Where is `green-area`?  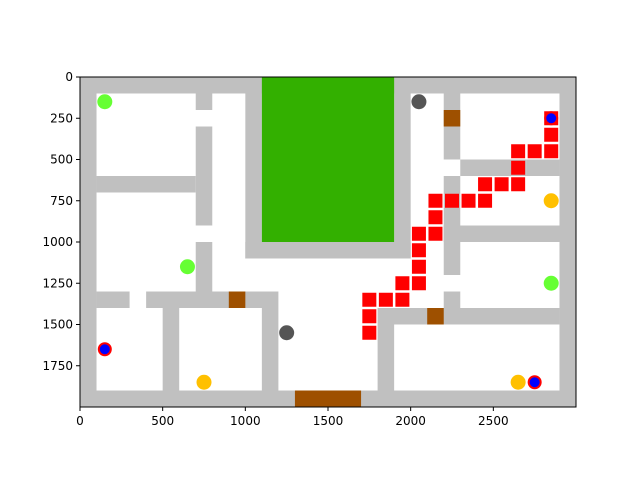
green-area is located at coordinates (328, 159).